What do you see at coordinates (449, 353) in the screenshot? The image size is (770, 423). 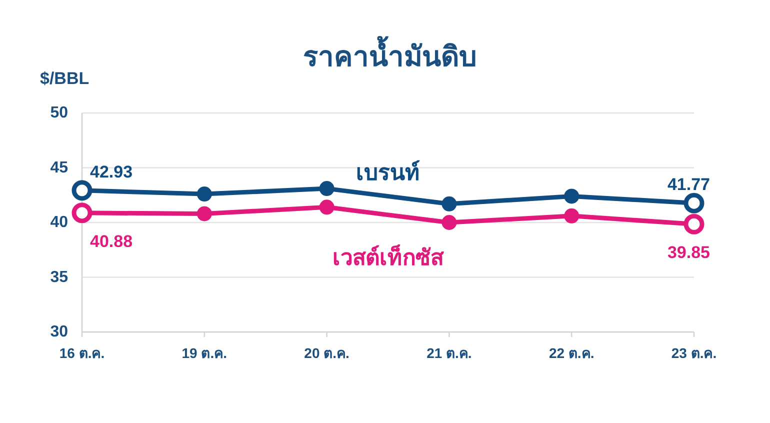 I see `x-tick-label: 21 ต.ค.` at bounding box center [449, 353].